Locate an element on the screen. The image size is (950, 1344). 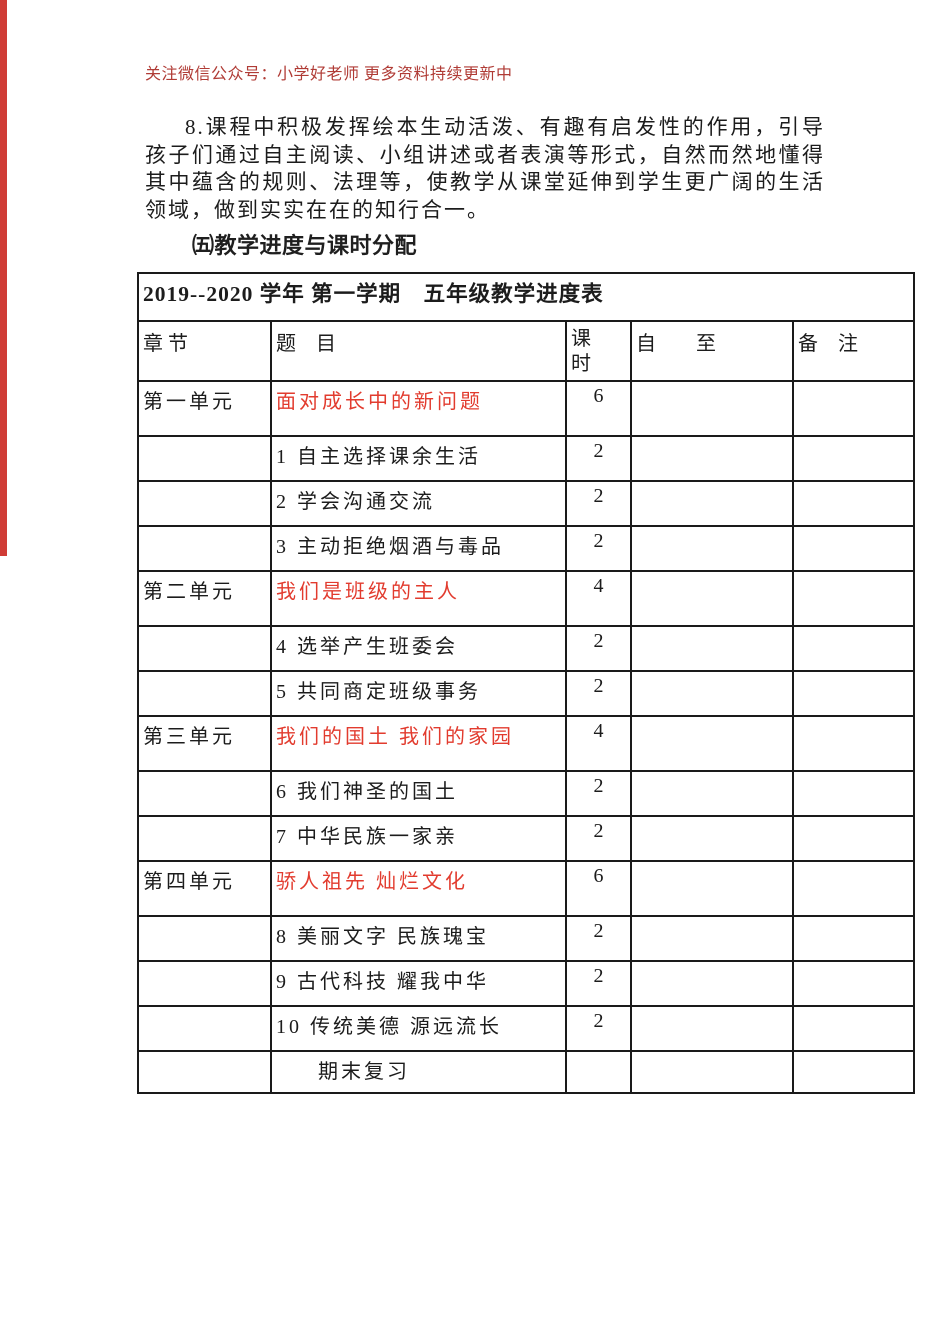
col-header-hours: 课 时 is located at coordinates (598, 351).